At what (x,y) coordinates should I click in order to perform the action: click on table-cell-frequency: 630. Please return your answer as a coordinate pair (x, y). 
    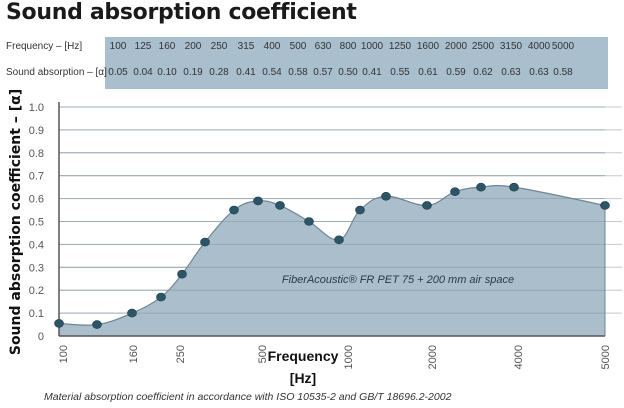
    Looking at the image, I should click on (323, 46).